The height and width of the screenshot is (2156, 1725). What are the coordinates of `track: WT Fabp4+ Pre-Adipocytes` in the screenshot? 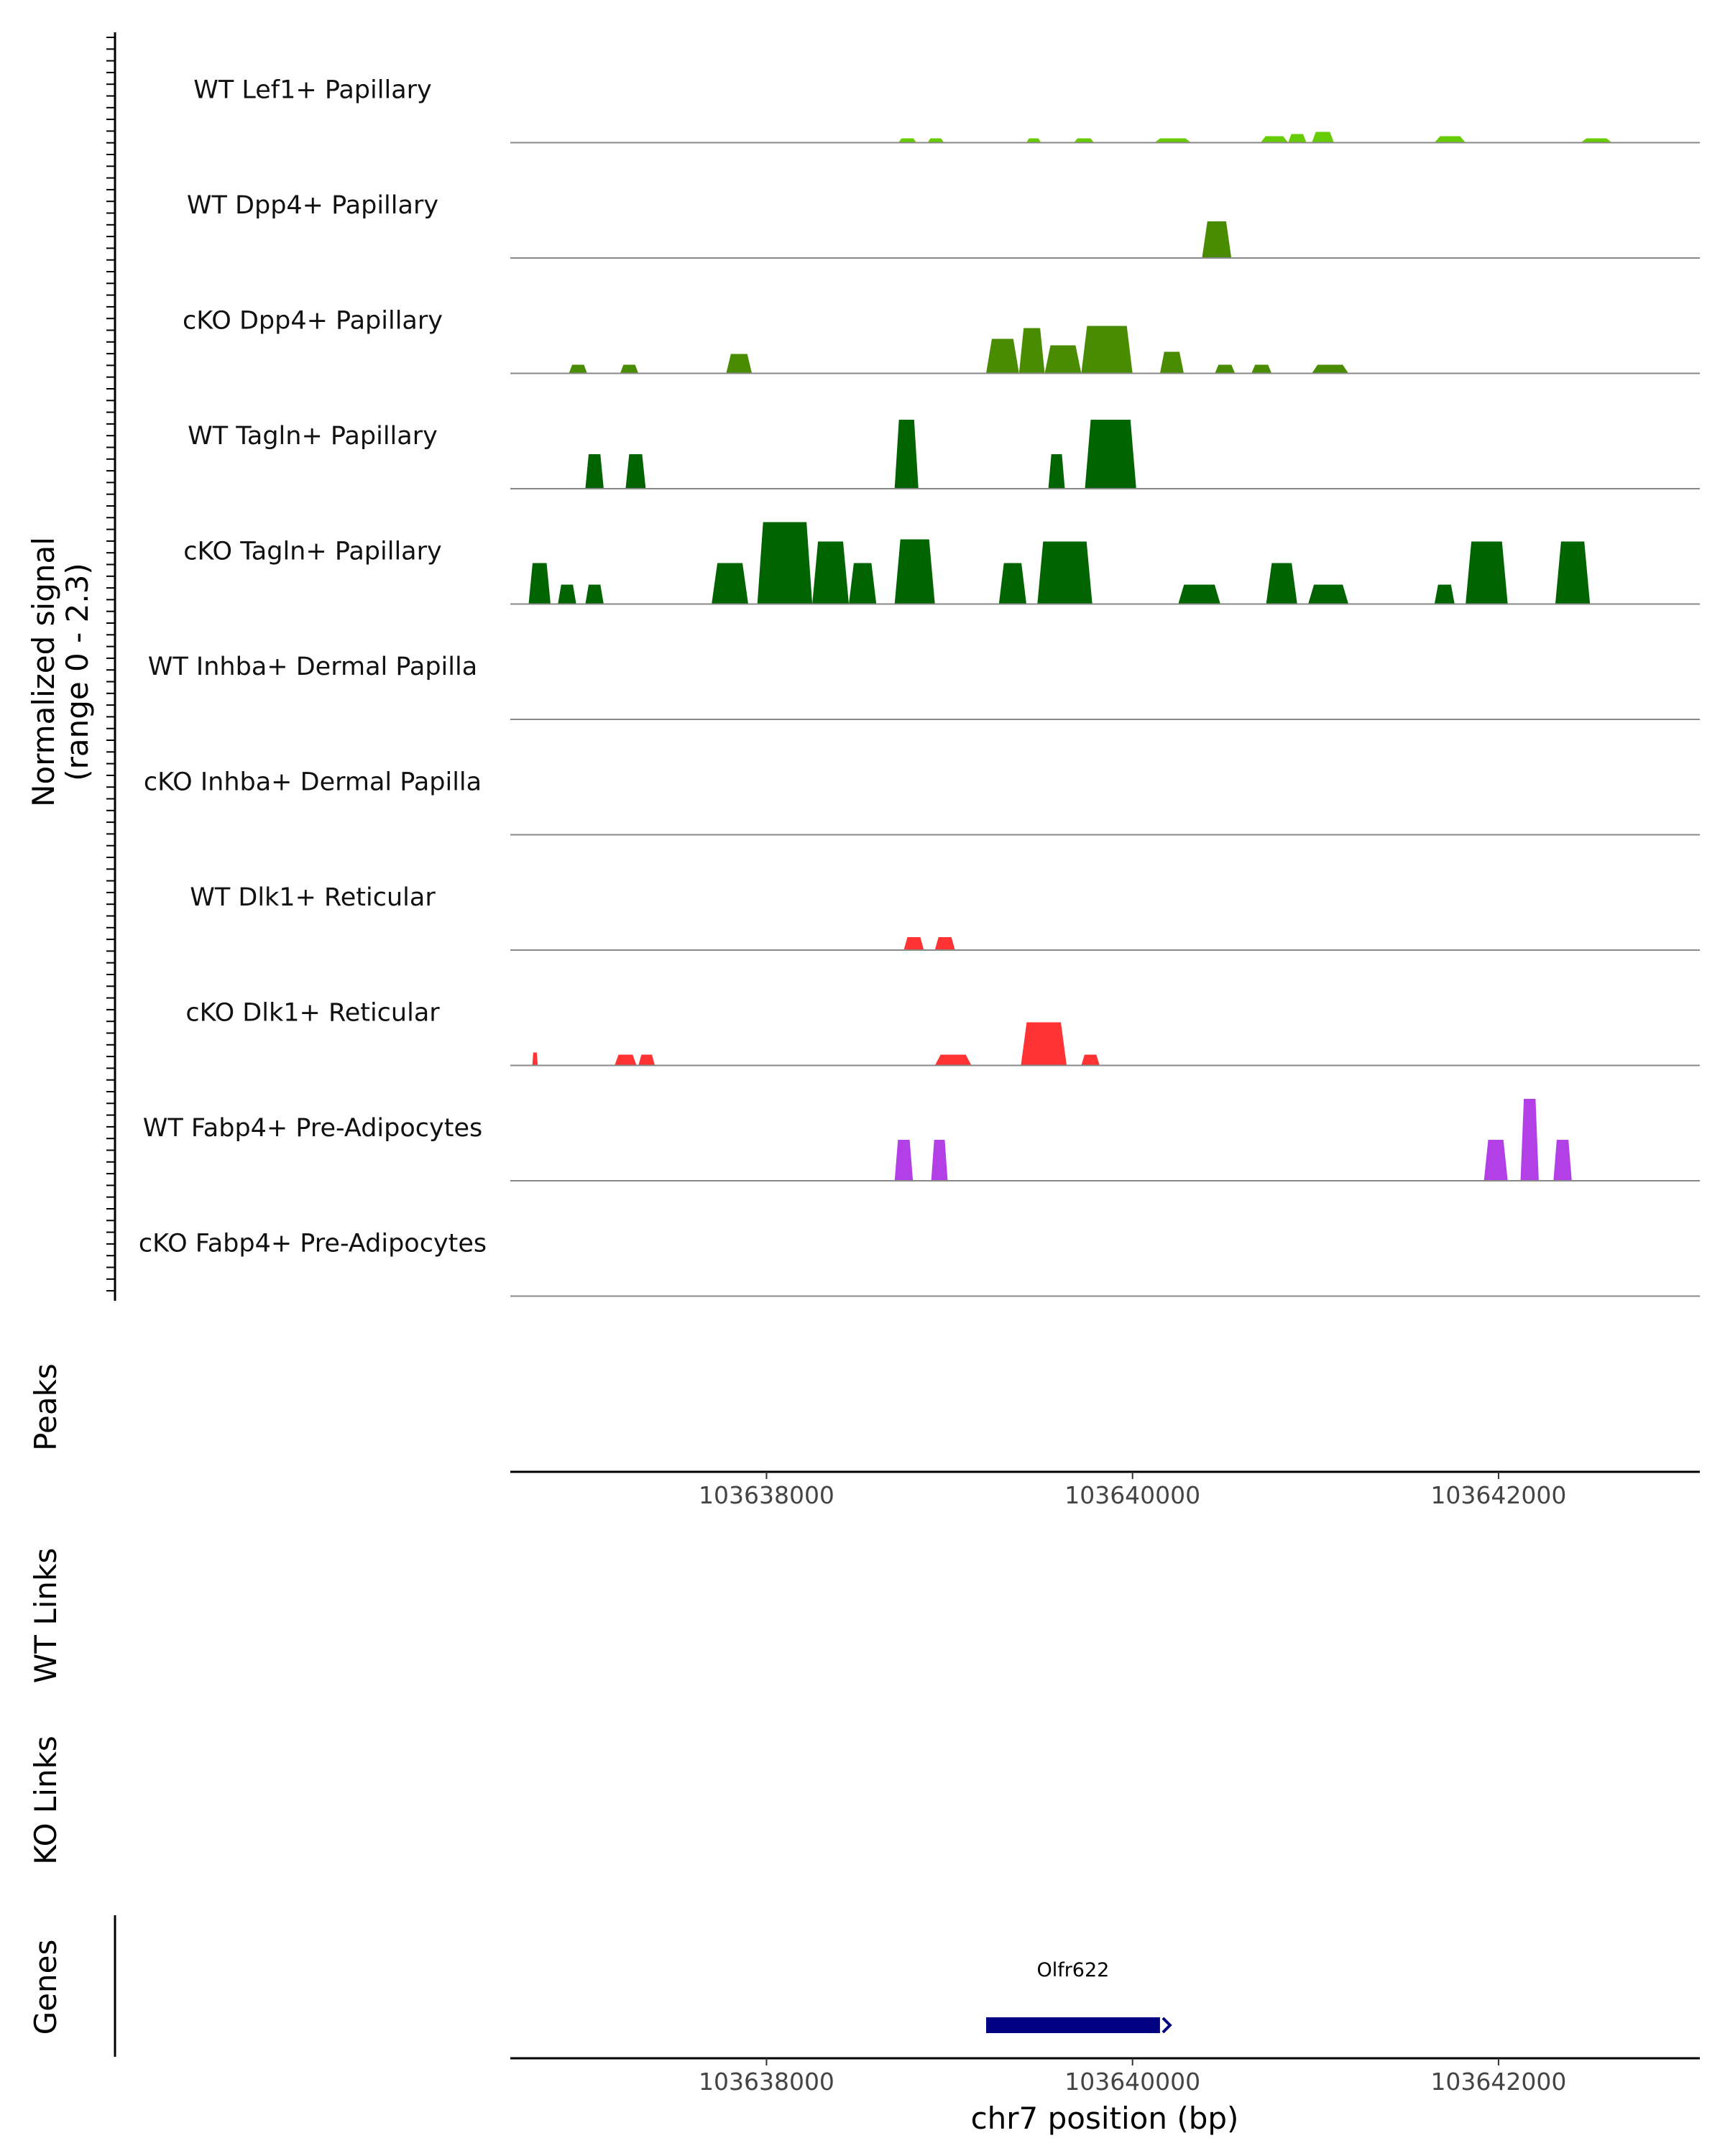 It's located at (921, 1140).